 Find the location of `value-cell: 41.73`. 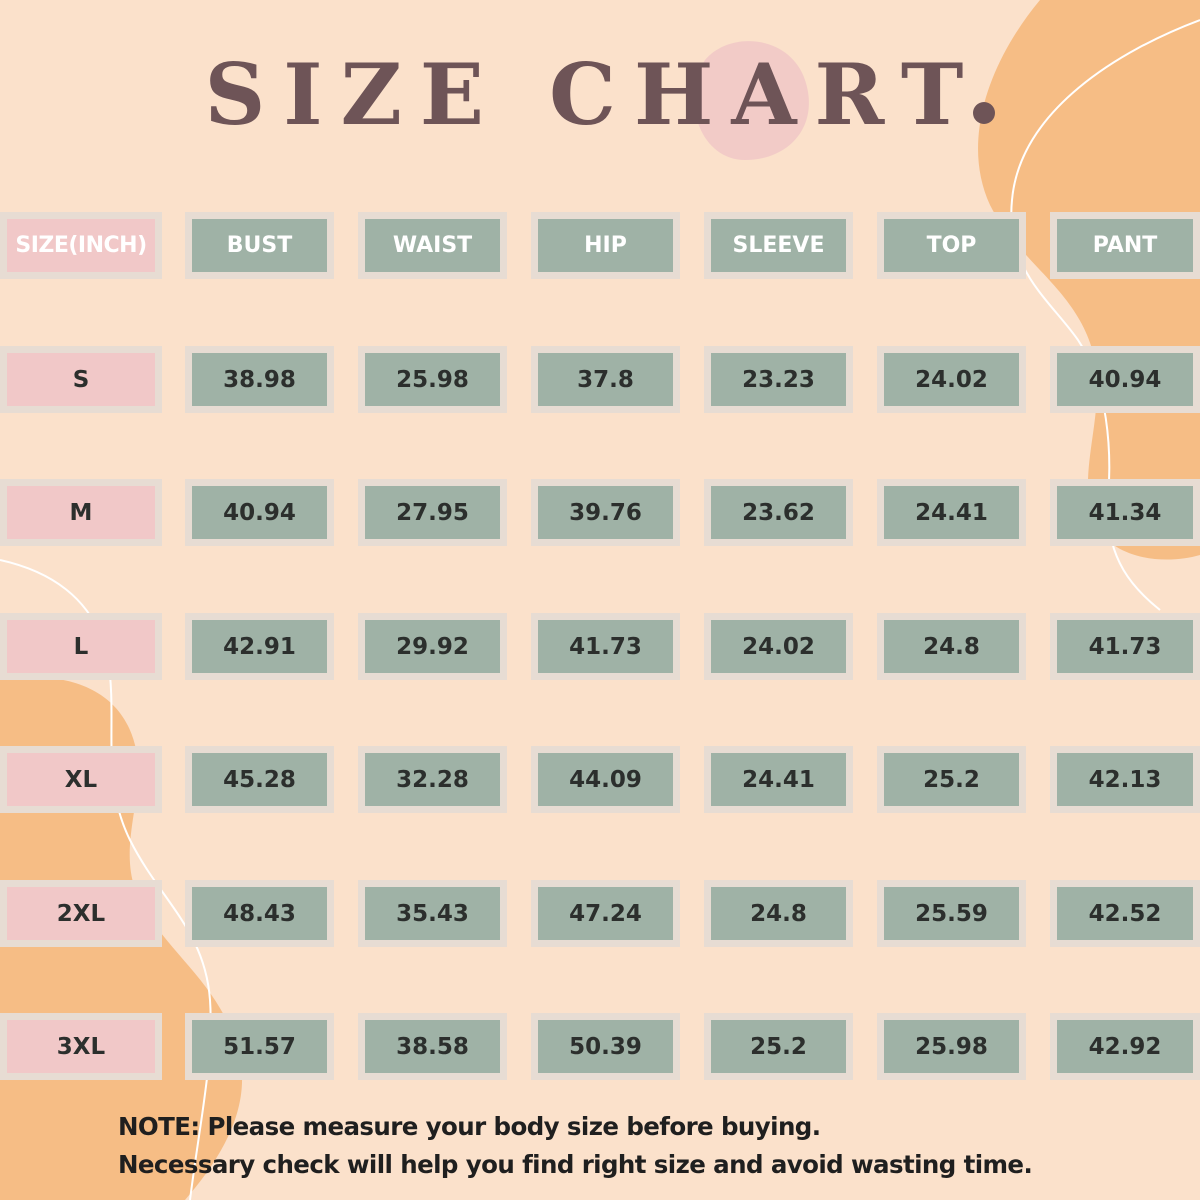

value-cell: 41.73 is located at coordinates (605, 646).